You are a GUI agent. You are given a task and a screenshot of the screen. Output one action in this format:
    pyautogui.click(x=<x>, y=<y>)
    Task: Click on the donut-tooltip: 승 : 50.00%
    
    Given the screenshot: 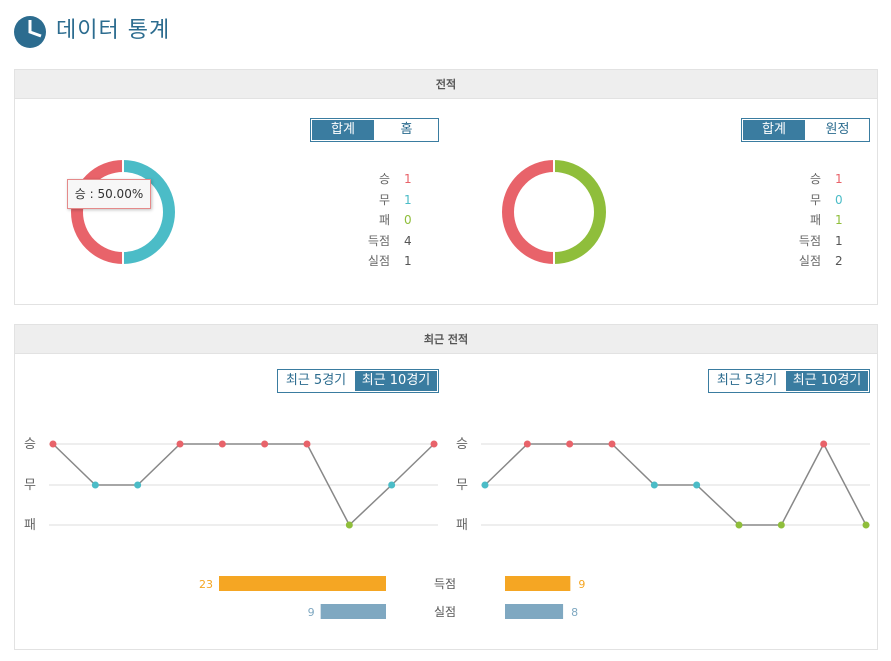 What is the action you would take?
    pyautogui.click(x=109, y=194)
    